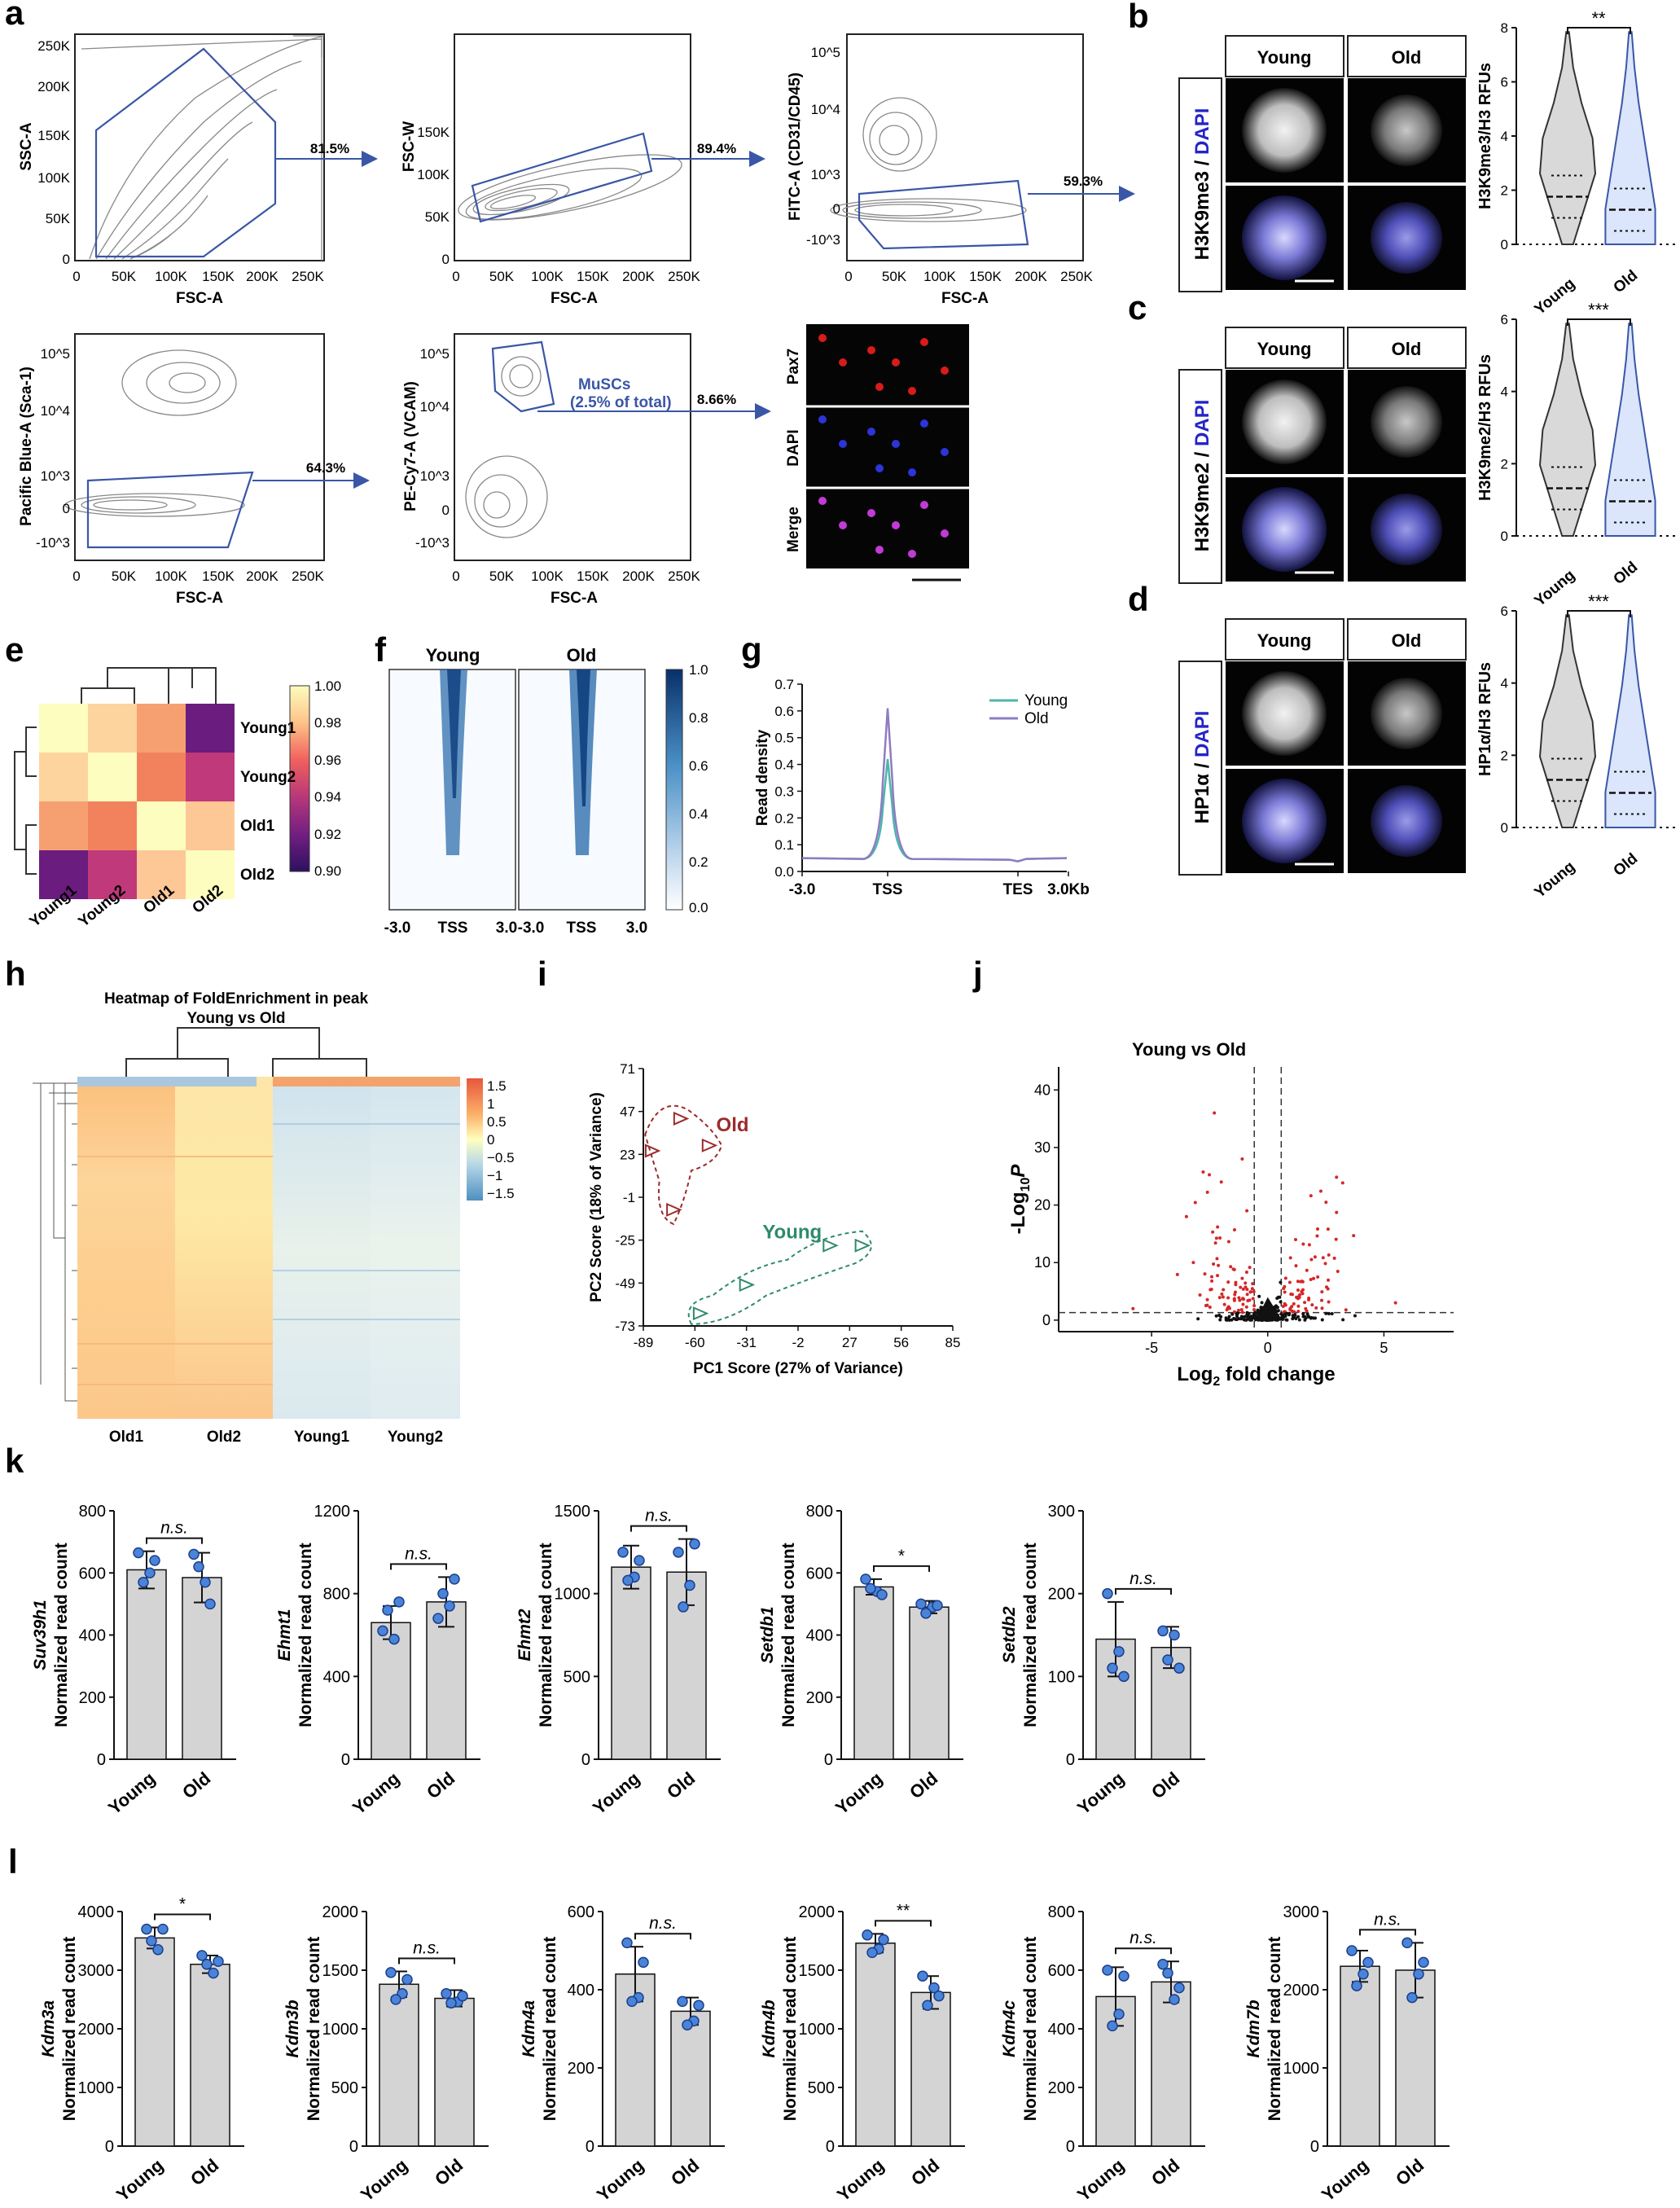  What do you see at coordinates (1504, 136) in the screenshot?
I see `y-tick-label: 4` at bounding box center [1504, 136].